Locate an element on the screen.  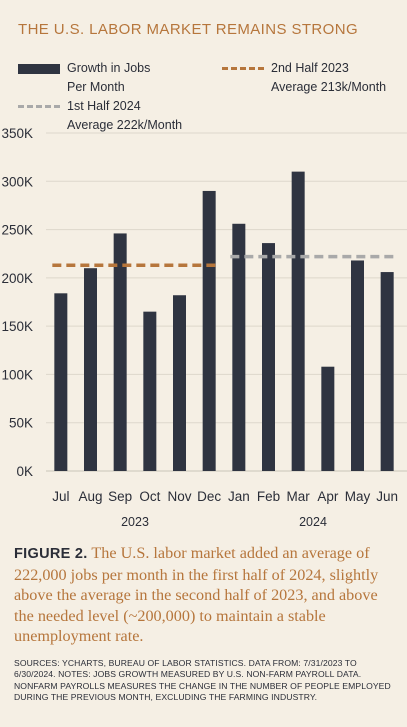
y-tick-label: 250K is located at coordinates (17, 230).